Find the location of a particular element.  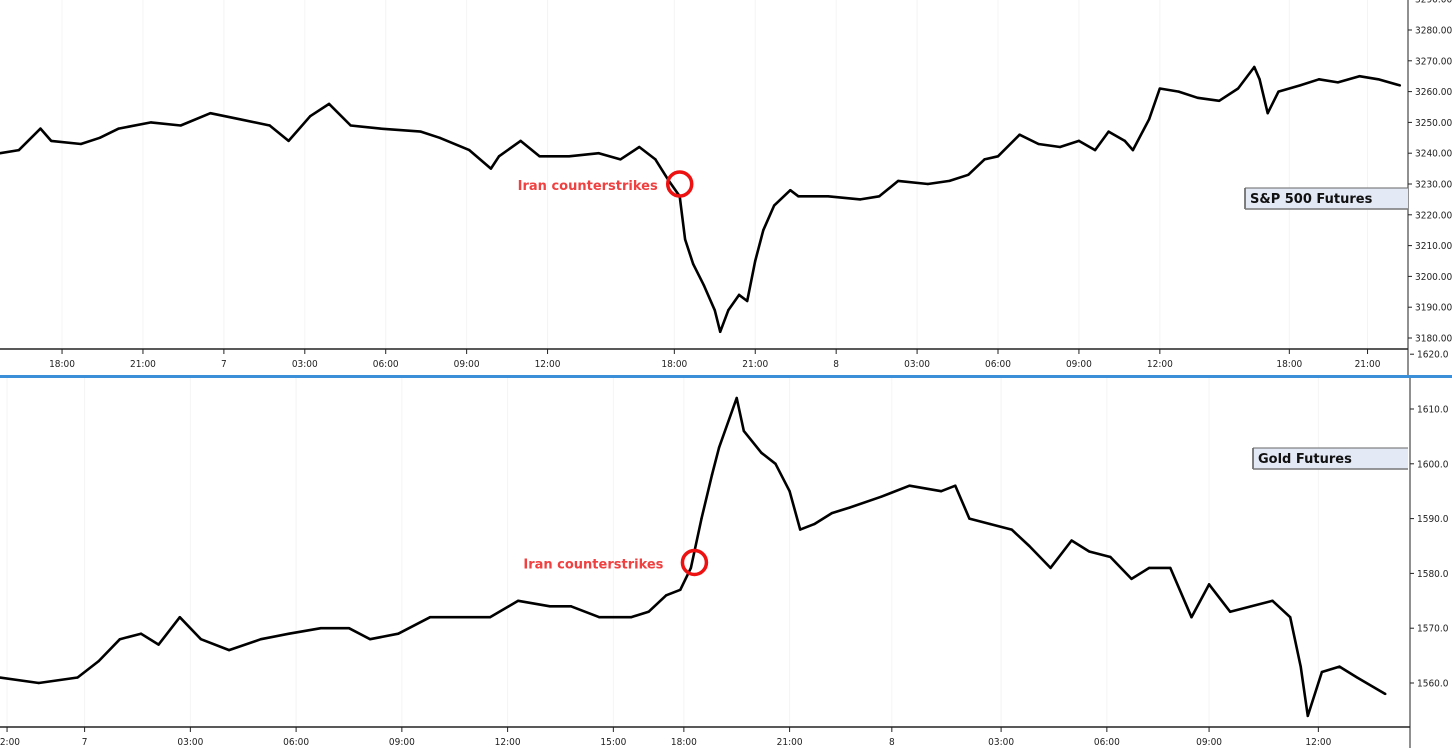

panel-divider is located at coordinates (726, 376).